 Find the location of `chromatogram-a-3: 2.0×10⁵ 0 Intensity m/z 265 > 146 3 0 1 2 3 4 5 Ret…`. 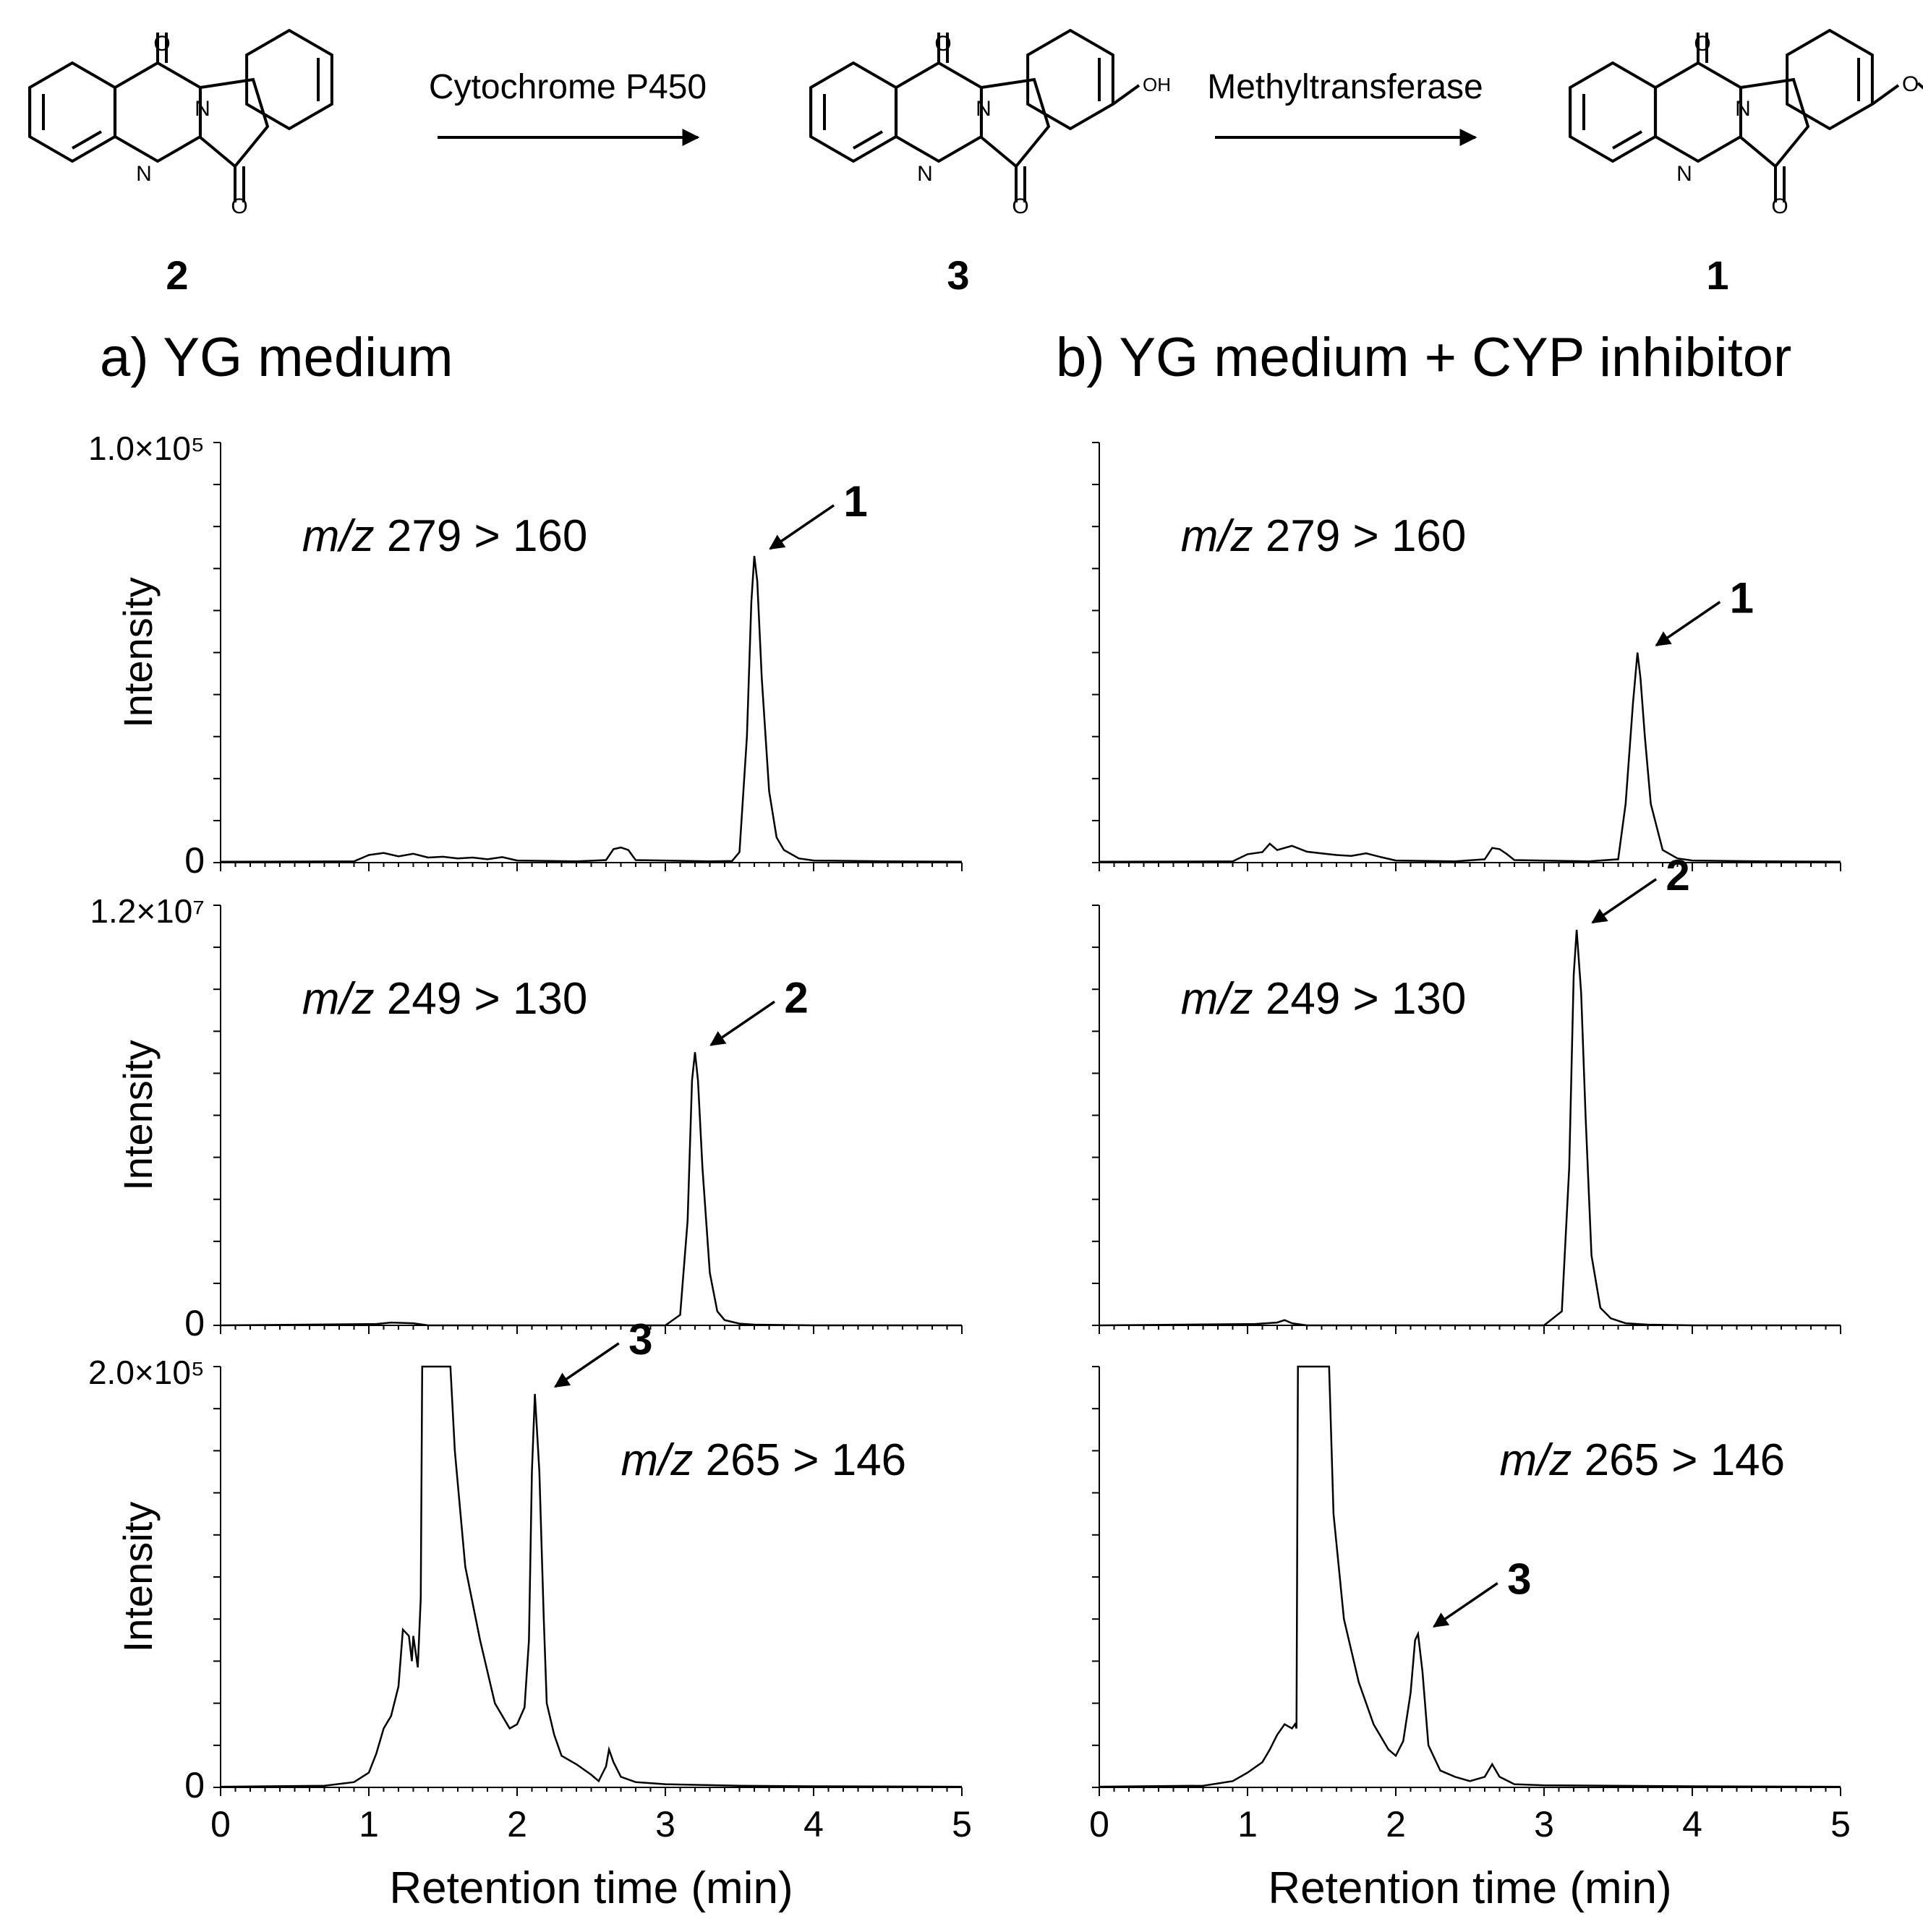

chromatogram-a-3: 2.0×10⁵ 0 Intensity m/z 265 > 146 3 0 1 2 3 4 5 Ret… is located at coordinates (530, 1614).